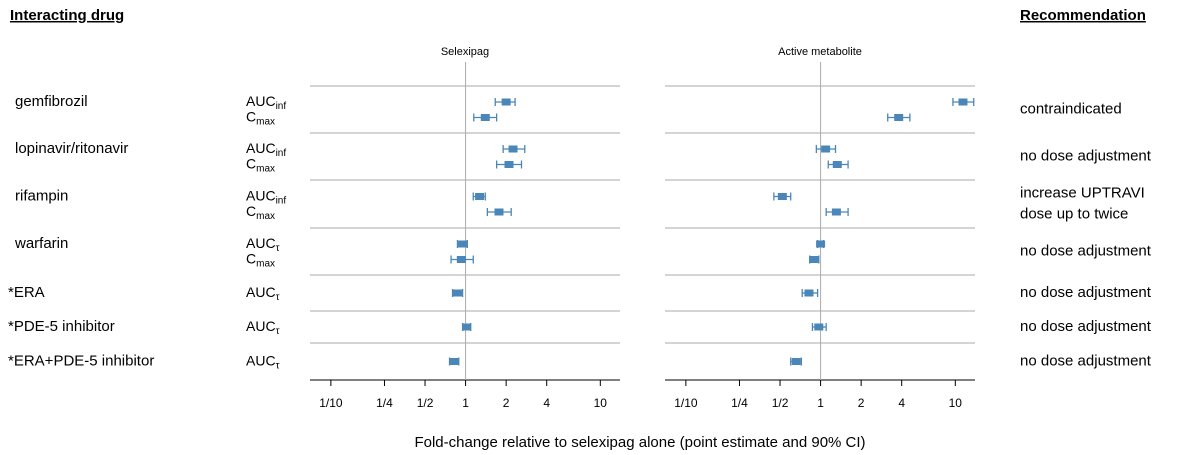 This screenshot has height=455, width=1192. I want to click on drug-label: gemfibrozil, so click(51, 101).